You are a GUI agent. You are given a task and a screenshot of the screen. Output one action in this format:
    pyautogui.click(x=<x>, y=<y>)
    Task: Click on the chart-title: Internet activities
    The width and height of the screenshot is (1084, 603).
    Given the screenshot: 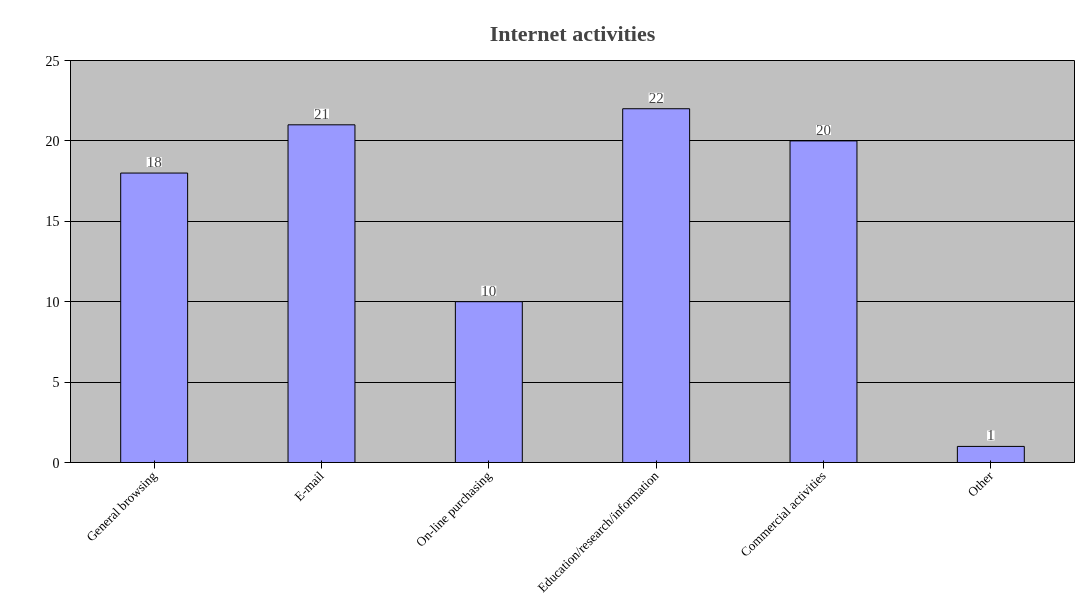 What is the action you would take?
    pyautogui.click(x=572, y=33)
    